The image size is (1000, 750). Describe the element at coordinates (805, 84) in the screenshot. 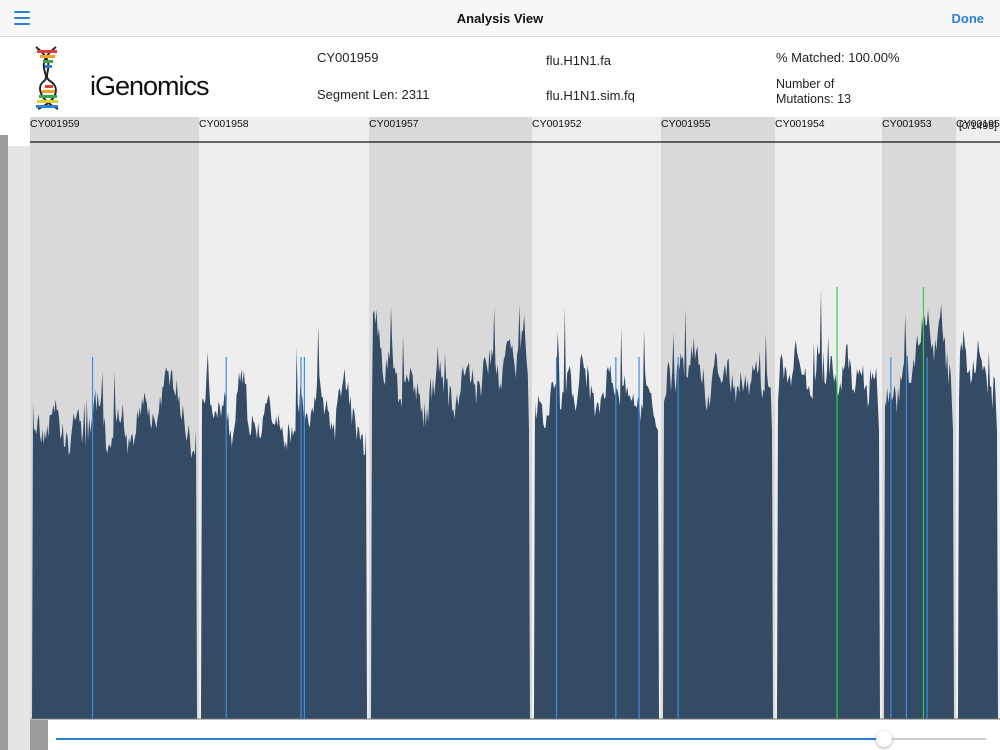

I see `mutations-label: Number of` at that location.